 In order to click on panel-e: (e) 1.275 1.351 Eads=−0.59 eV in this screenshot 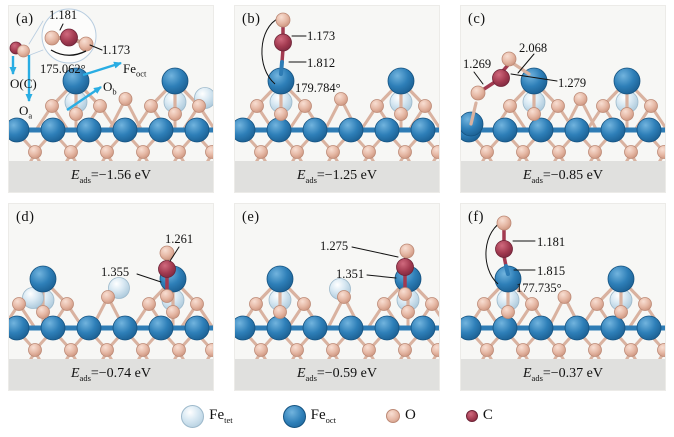, I will do `click(337, 297)`.